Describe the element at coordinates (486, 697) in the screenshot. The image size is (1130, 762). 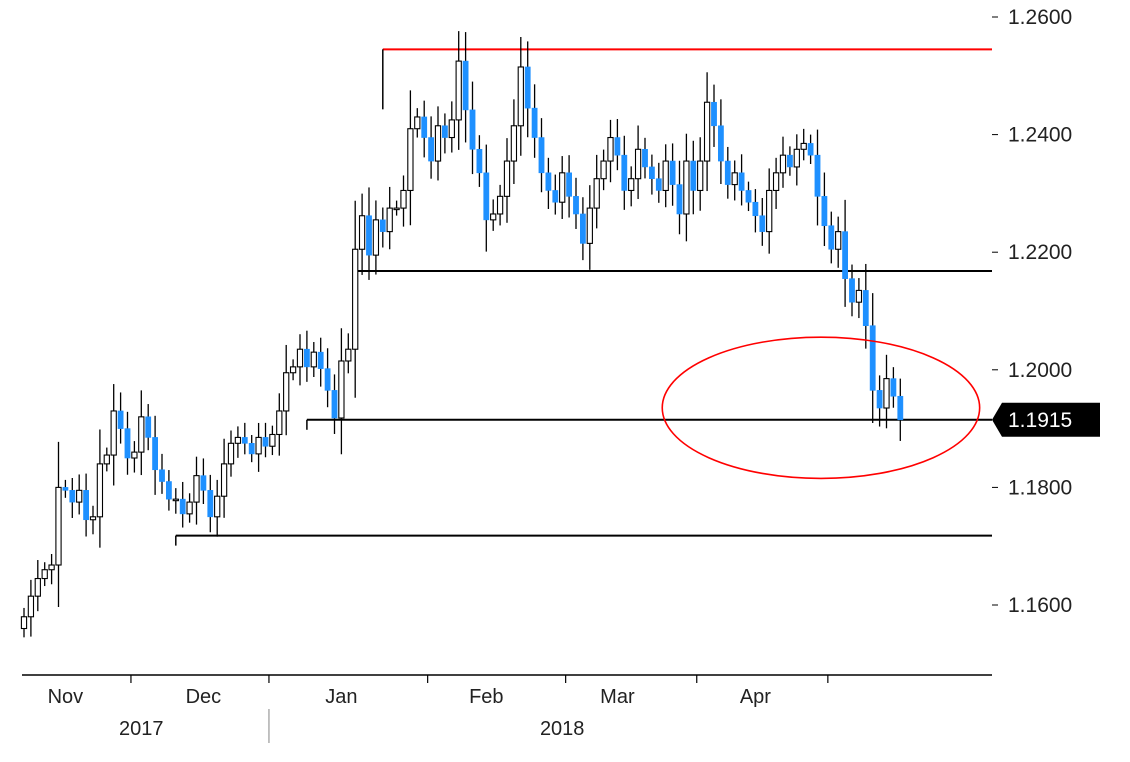
I see `month-label-feb: Feb` at that location.